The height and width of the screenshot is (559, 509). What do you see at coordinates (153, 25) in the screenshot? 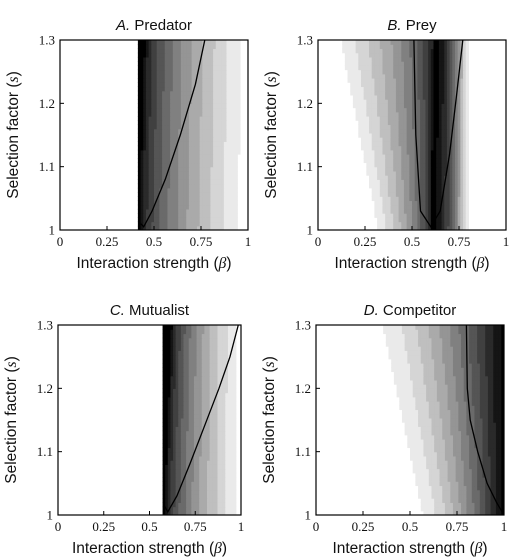
I see `chart-title: A. Predator` at bounding box center [153, 25].